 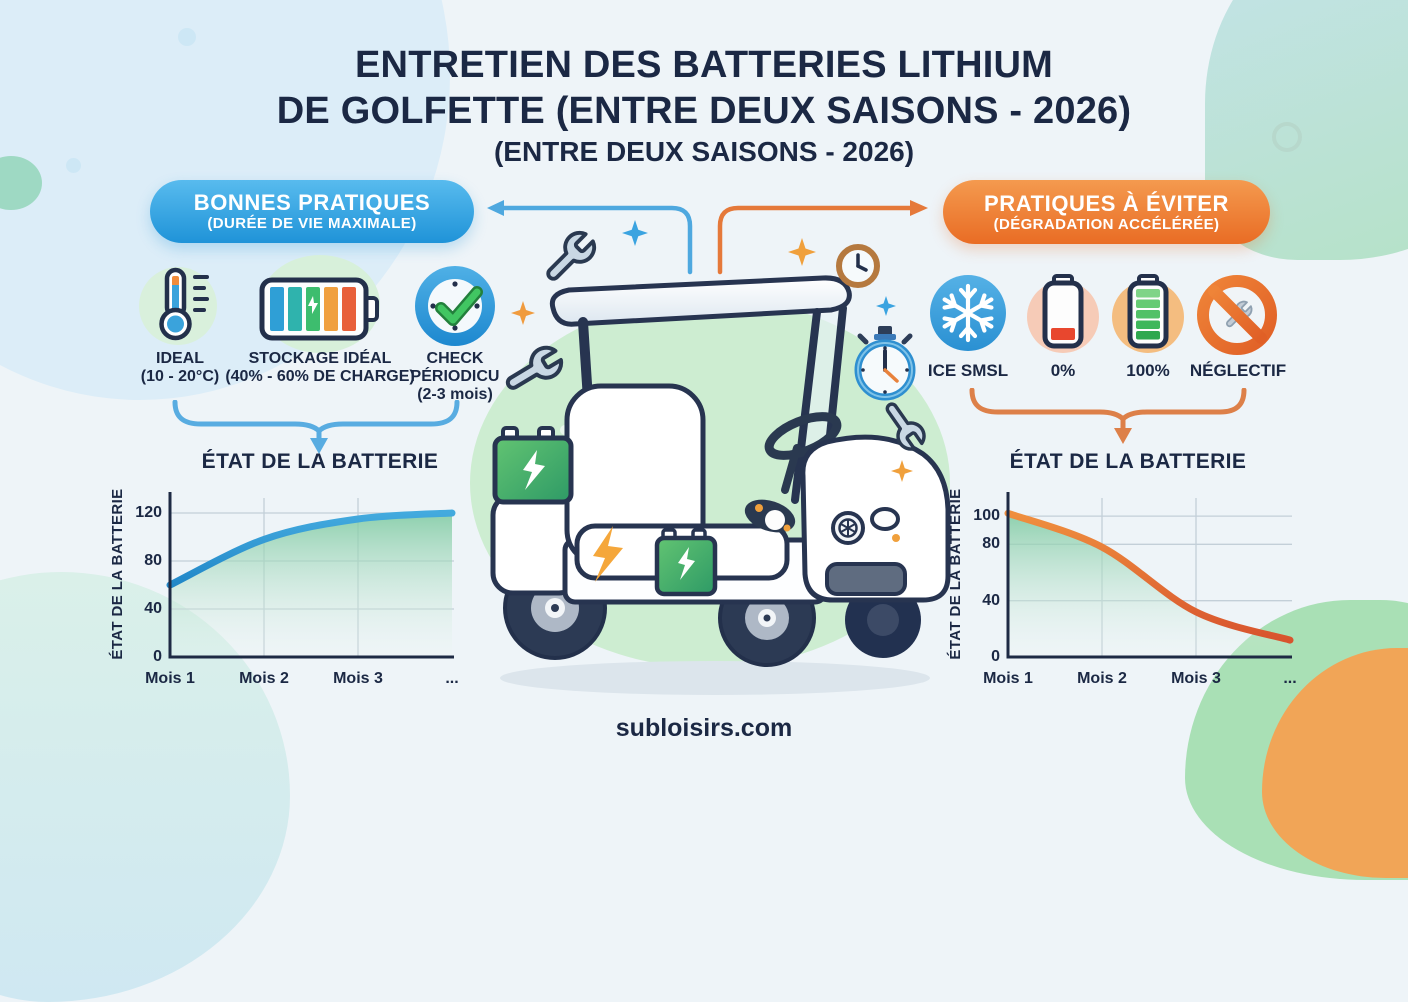 I want to click on bad-chart-heading: ÉTAT DE LA BATTERIE, so click(x=1128, y=461).